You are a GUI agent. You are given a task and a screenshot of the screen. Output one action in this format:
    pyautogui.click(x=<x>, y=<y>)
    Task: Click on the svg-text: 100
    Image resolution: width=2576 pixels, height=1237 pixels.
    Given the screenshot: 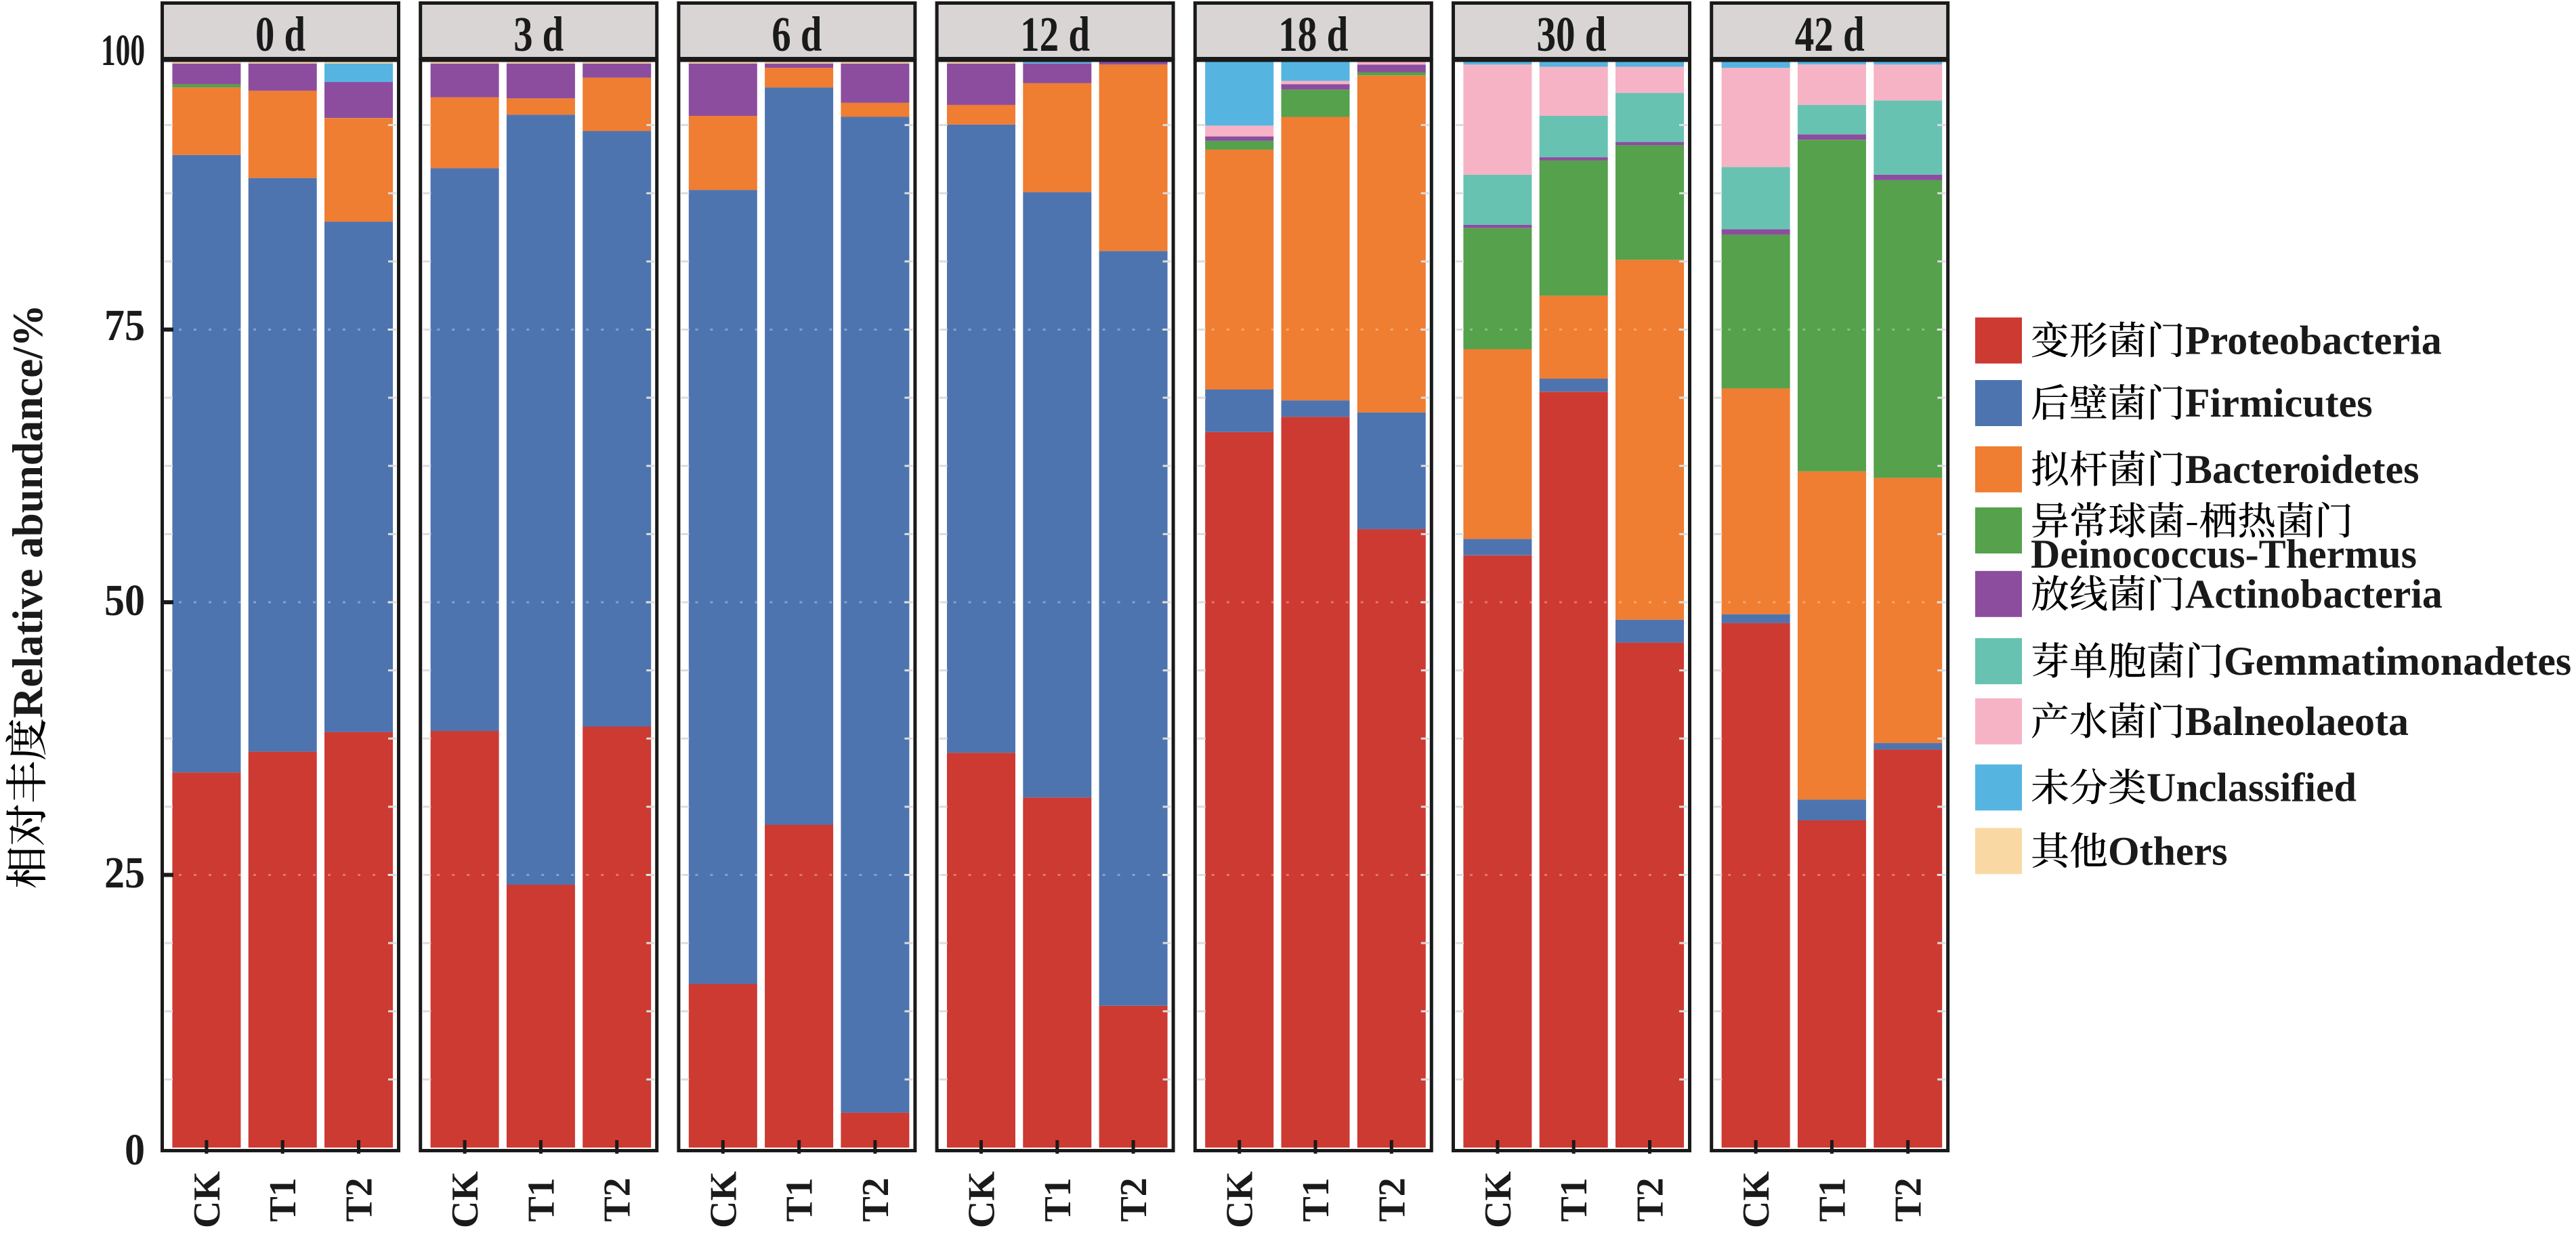 What is the action you would take?
    pyautogui.click(x=123, y=50)
    